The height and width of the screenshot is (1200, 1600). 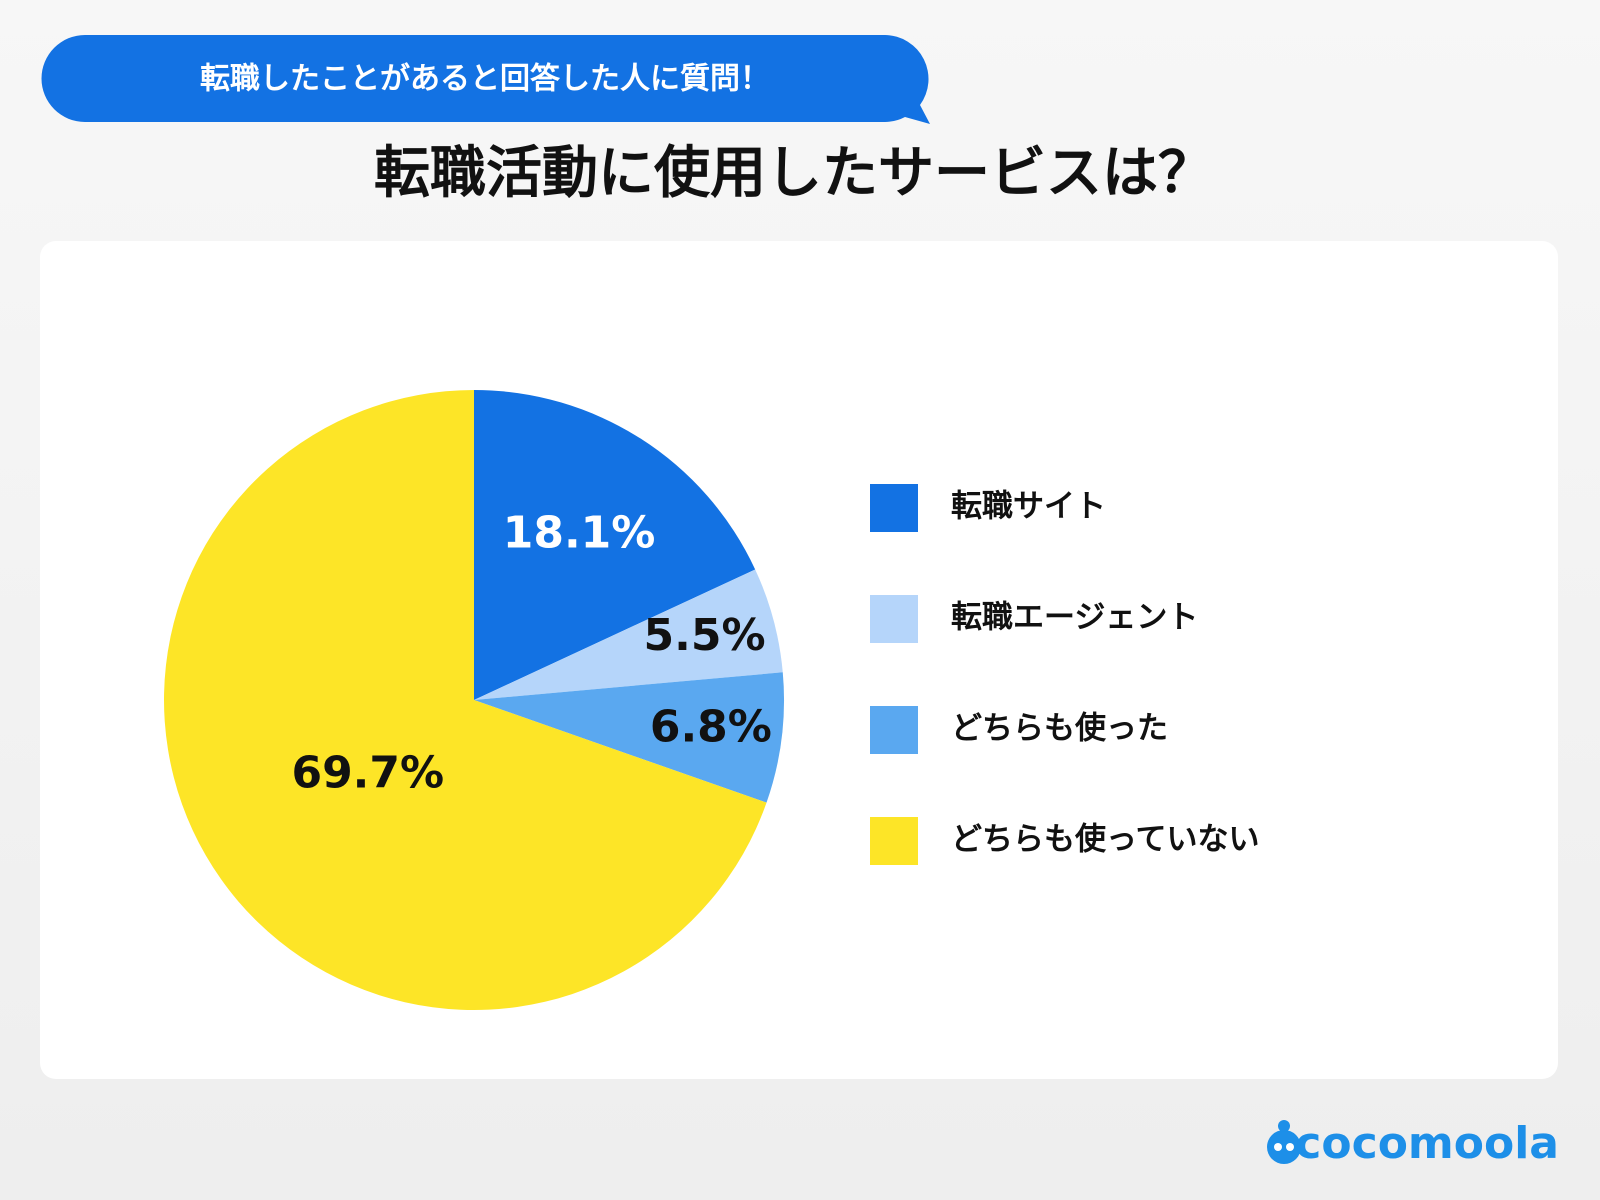 I want to click on chart-subtitle: 転職したことがあると回答した人に質問！, so click(x=485, y=79).